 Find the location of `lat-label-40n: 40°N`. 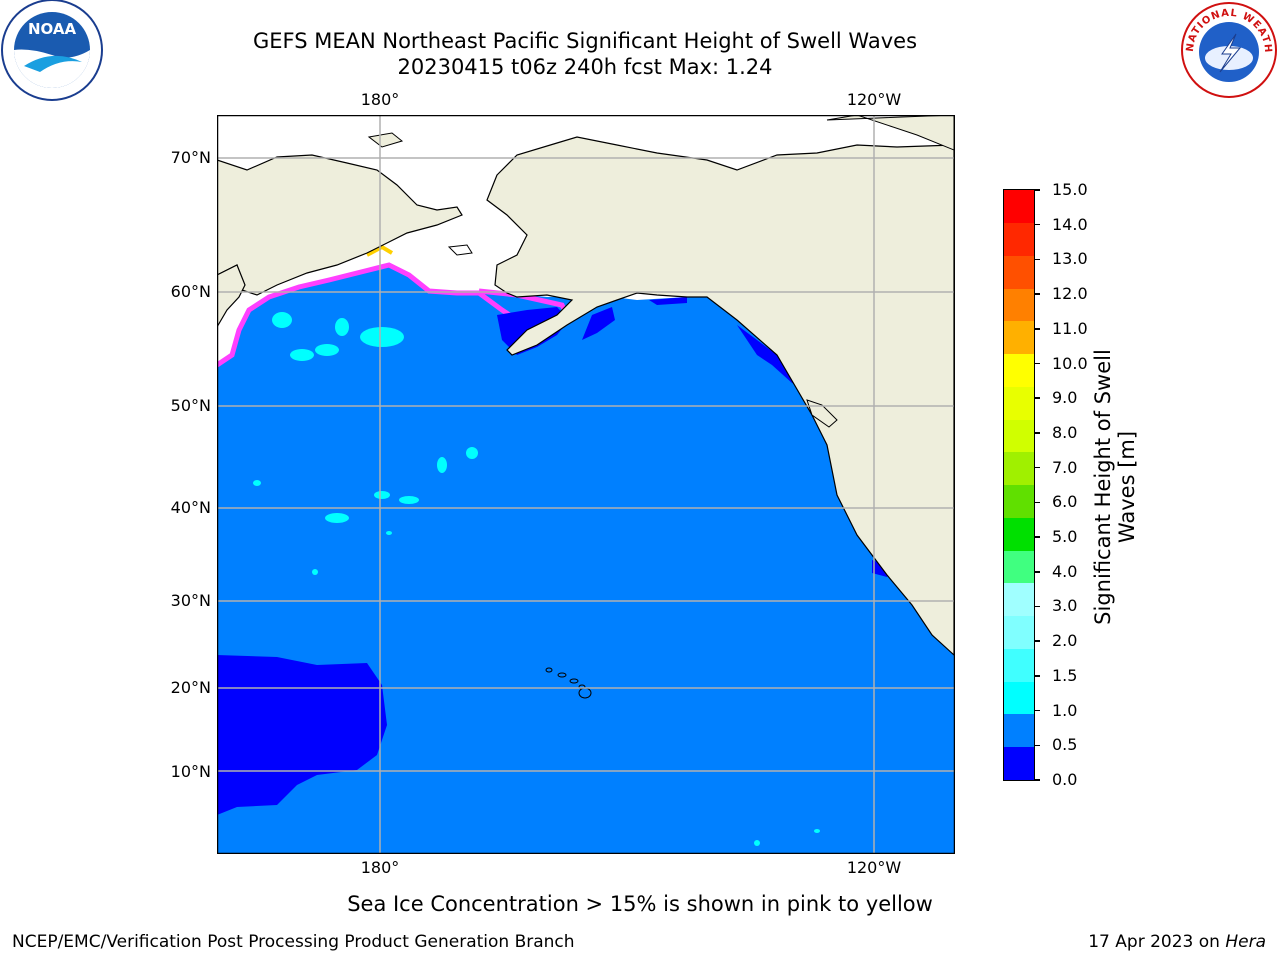

lat-label-40n: 40°N is located at coordinates (190, 507).